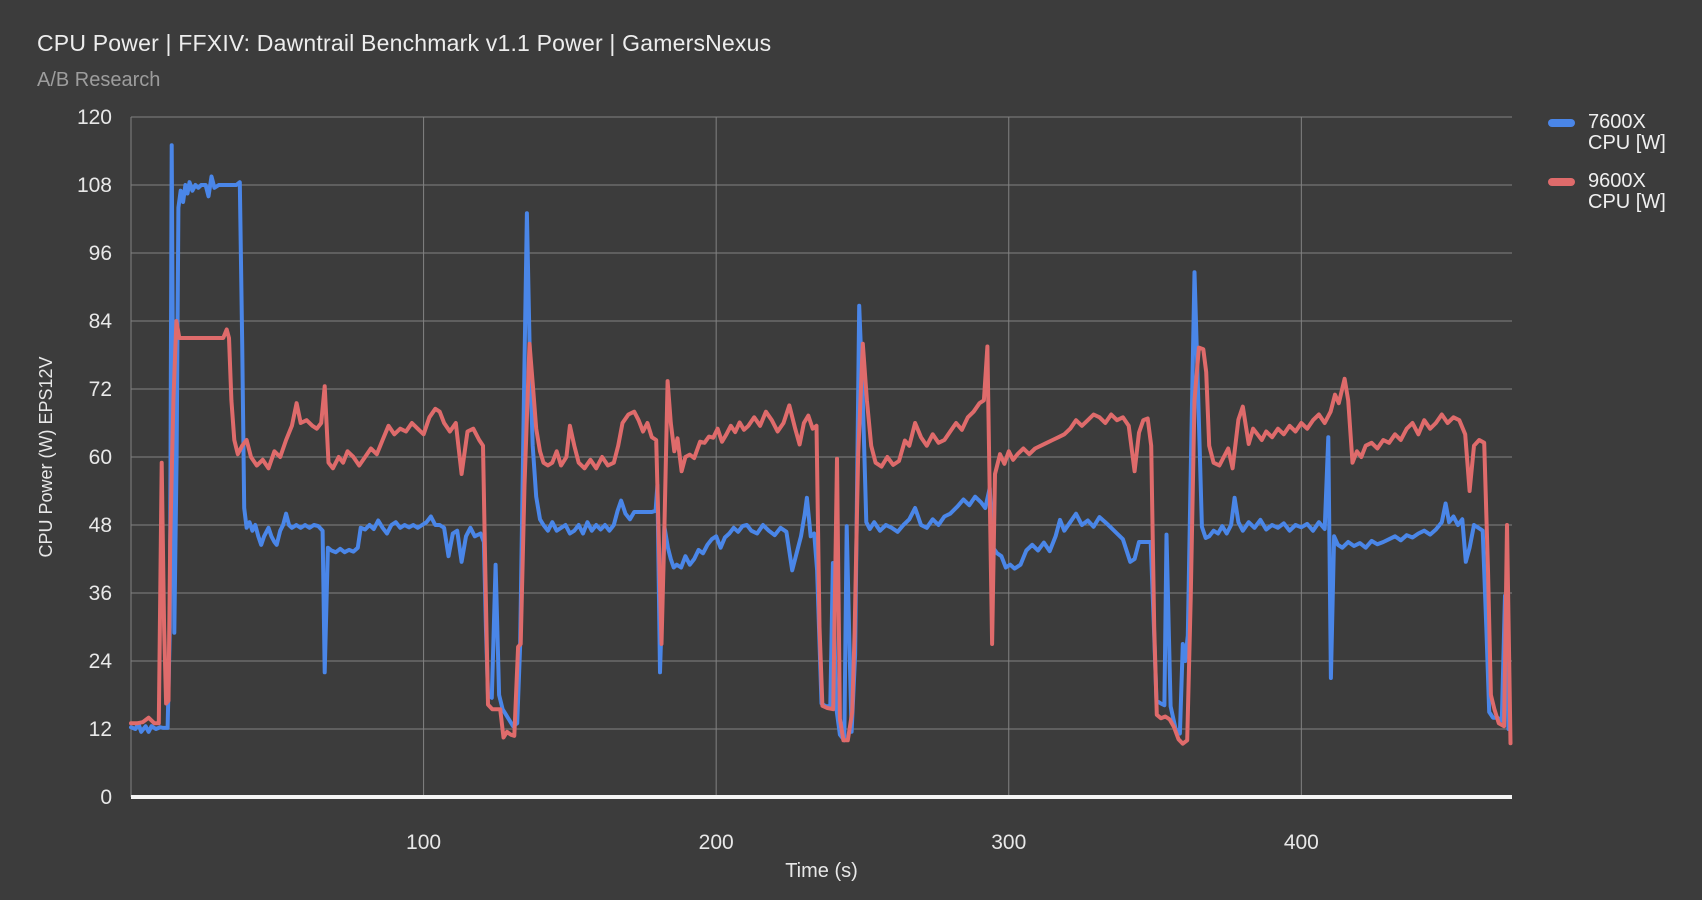 The width and height of the screenshot is (1702, 900). I want to click on y-axis-tick-label: 96, so click(100, 253).